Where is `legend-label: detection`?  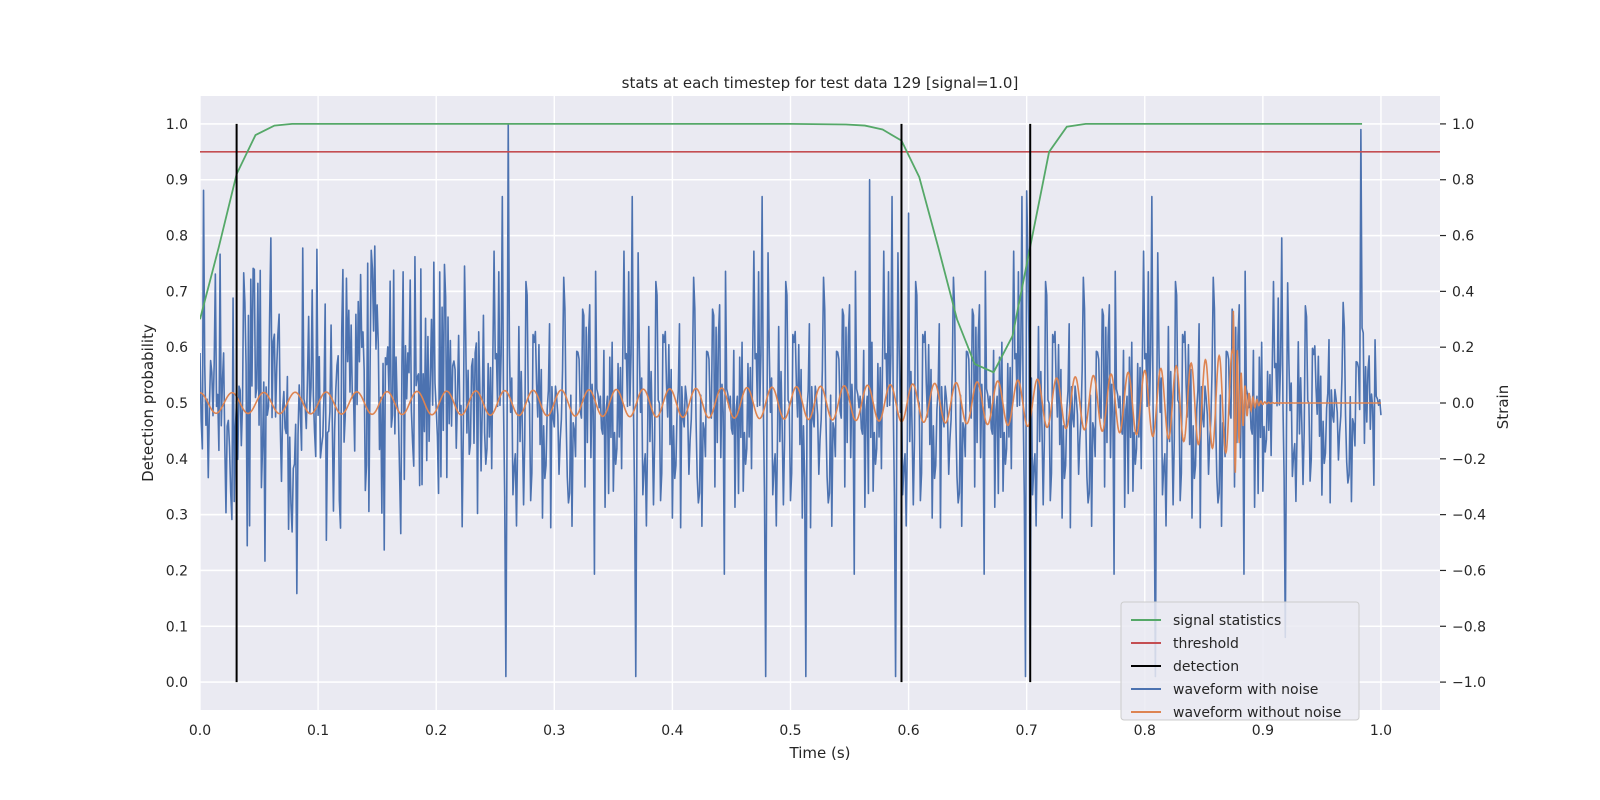 legend-label: detection is located at coordinates (1206, 667).